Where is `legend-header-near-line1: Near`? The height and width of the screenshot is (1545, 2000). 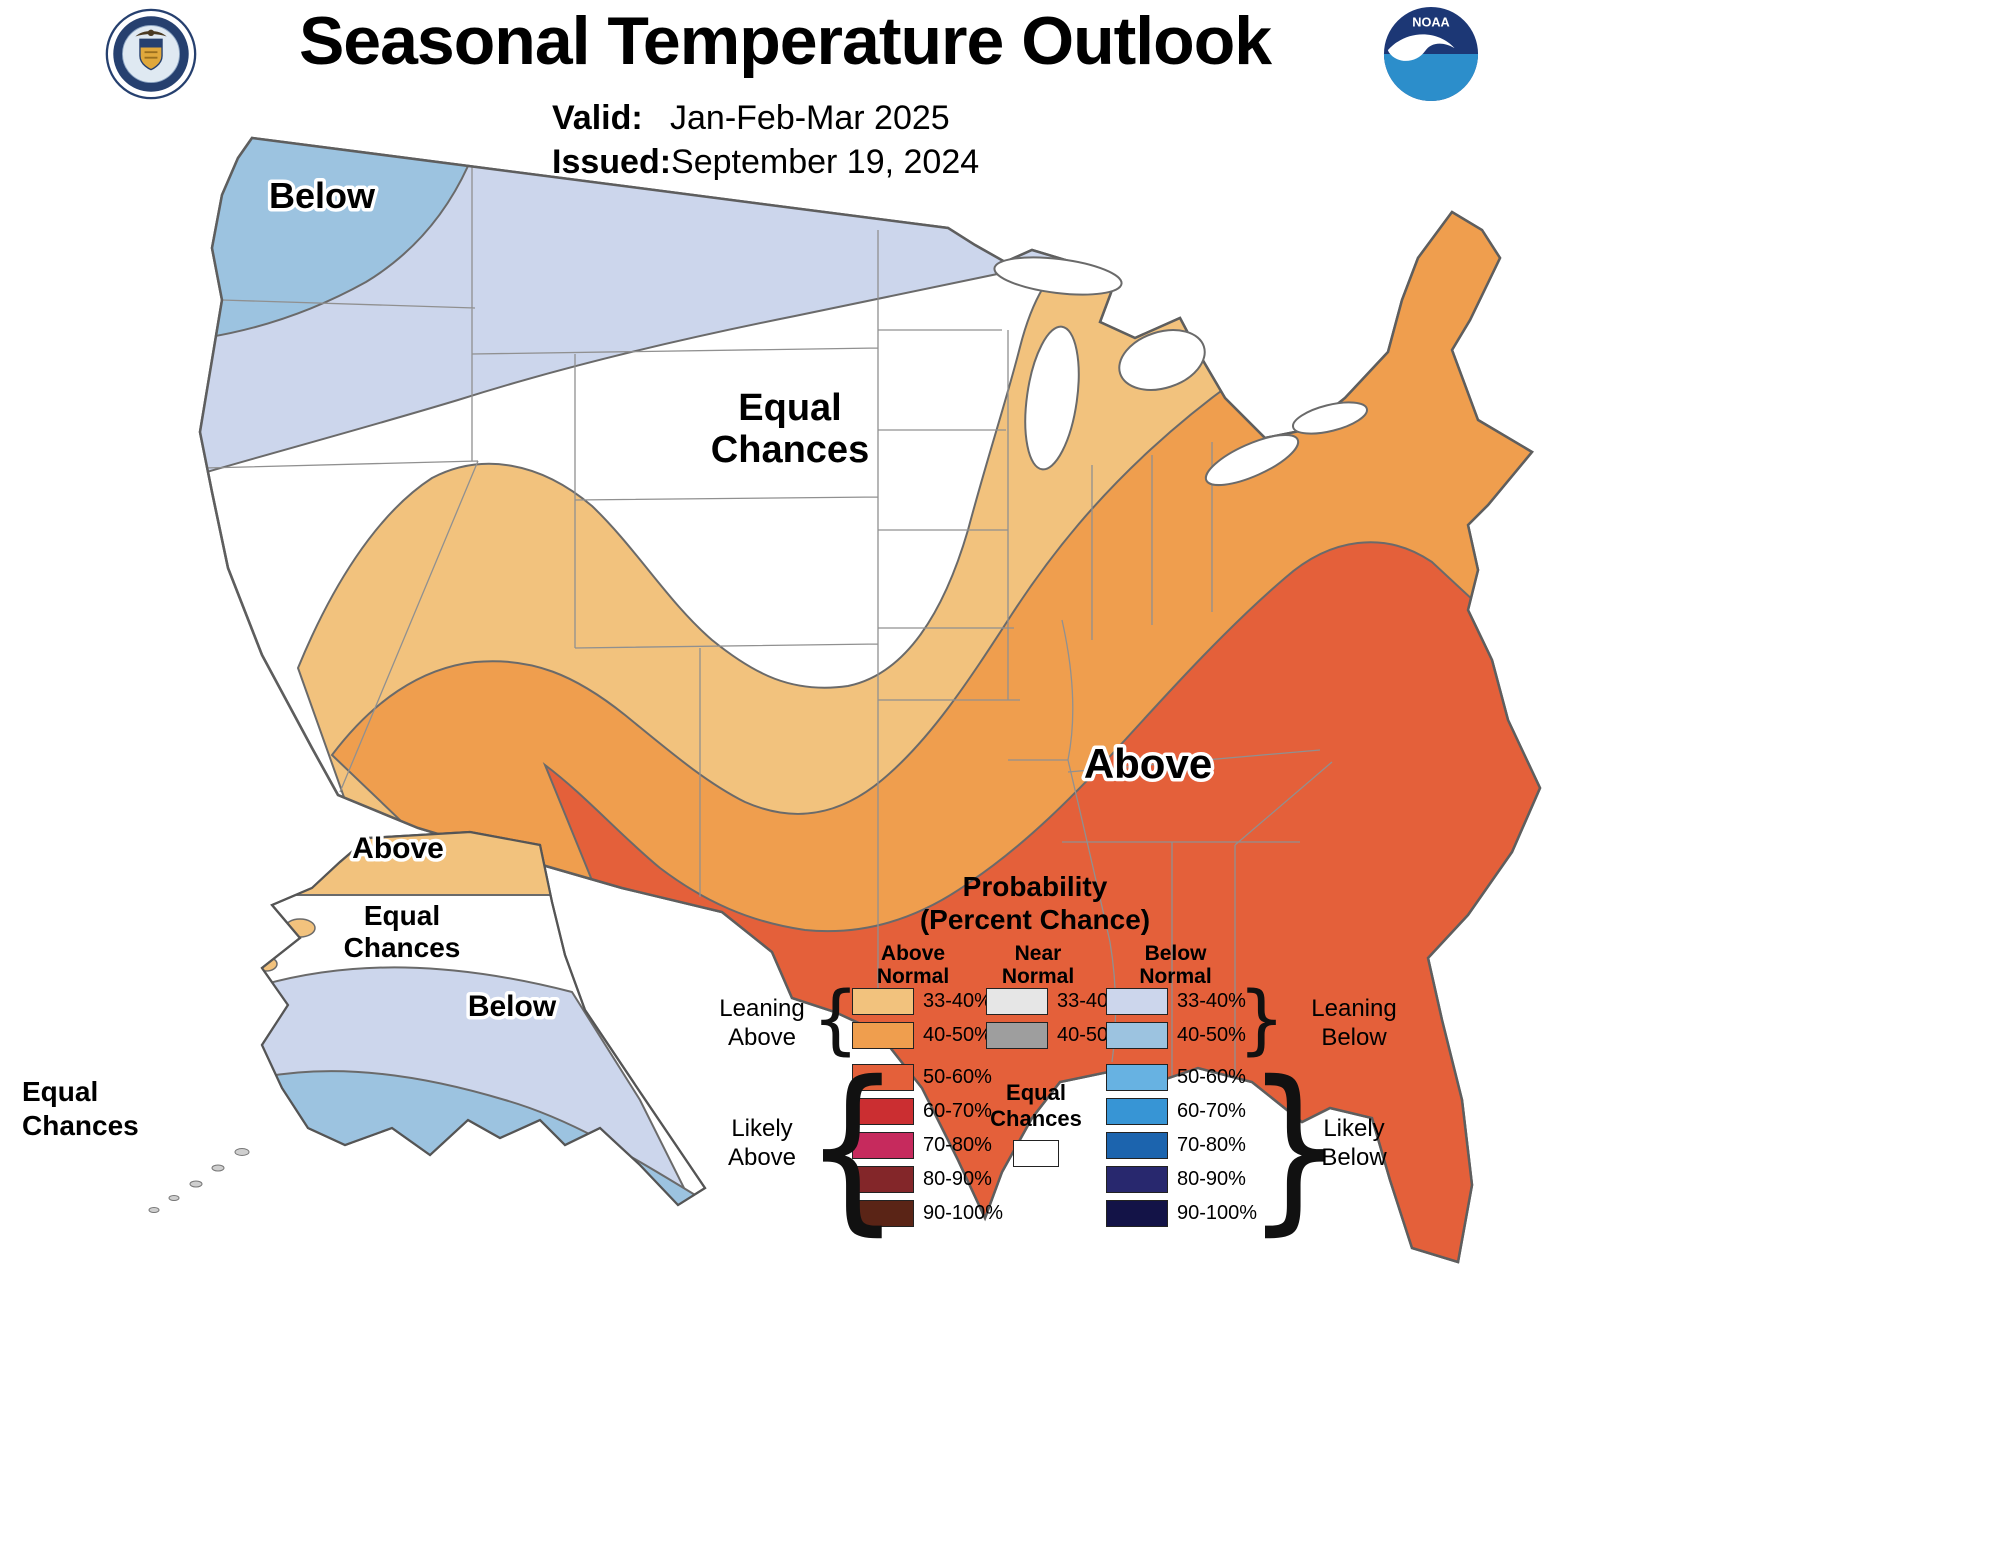
legend-header-near-line1: Near is located at coordinates (1038, 953).